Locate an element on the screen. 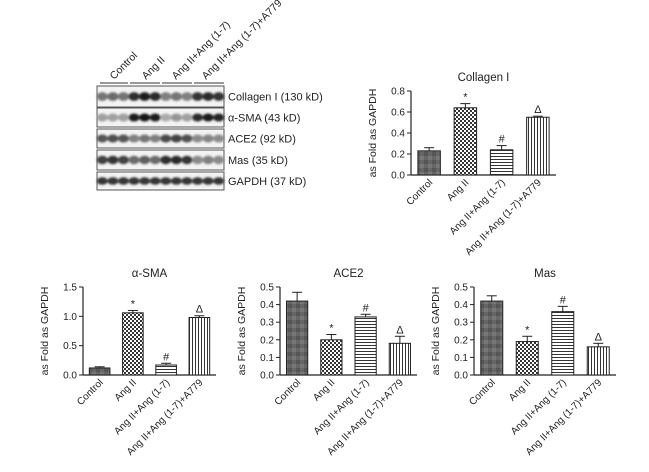 This screenshot has height=472, width=649. blot-row: Mas (35 kD) is located at coordinates (192, 160).